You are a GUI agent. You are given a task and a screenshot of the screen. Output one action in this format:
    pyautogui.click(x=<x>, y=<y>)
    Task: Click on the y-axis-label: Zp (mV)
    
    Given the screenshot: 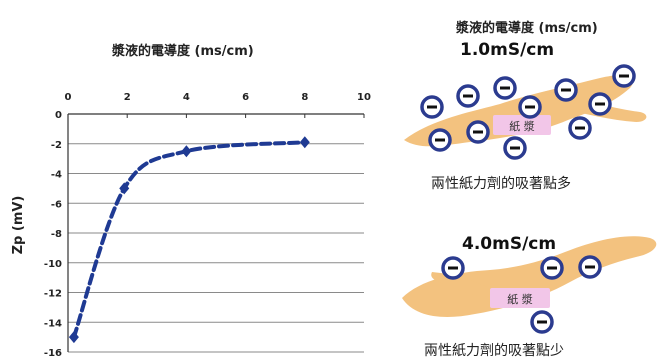 What is the action you would take?
    pyautogui.click(x=18, y=225)
    